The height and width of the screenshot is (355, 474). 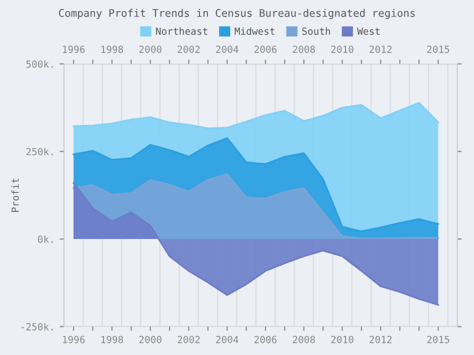 What do you see at coordinates (74, 49) in the screenshot?
I see `category-label: 1996` at bounding box center [74, 49].